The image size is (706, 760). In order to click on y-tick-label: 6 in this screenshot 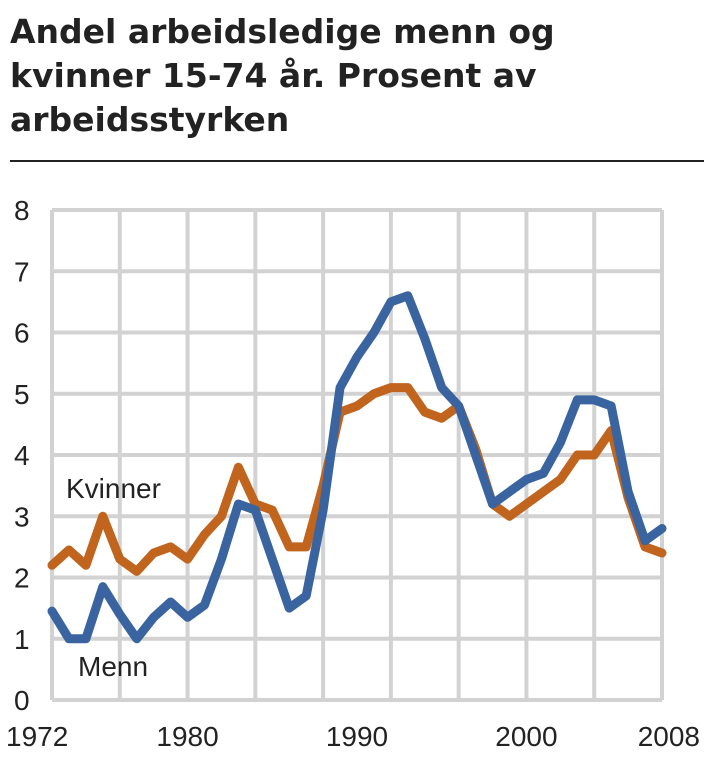, I will do `click(22, 333)`.